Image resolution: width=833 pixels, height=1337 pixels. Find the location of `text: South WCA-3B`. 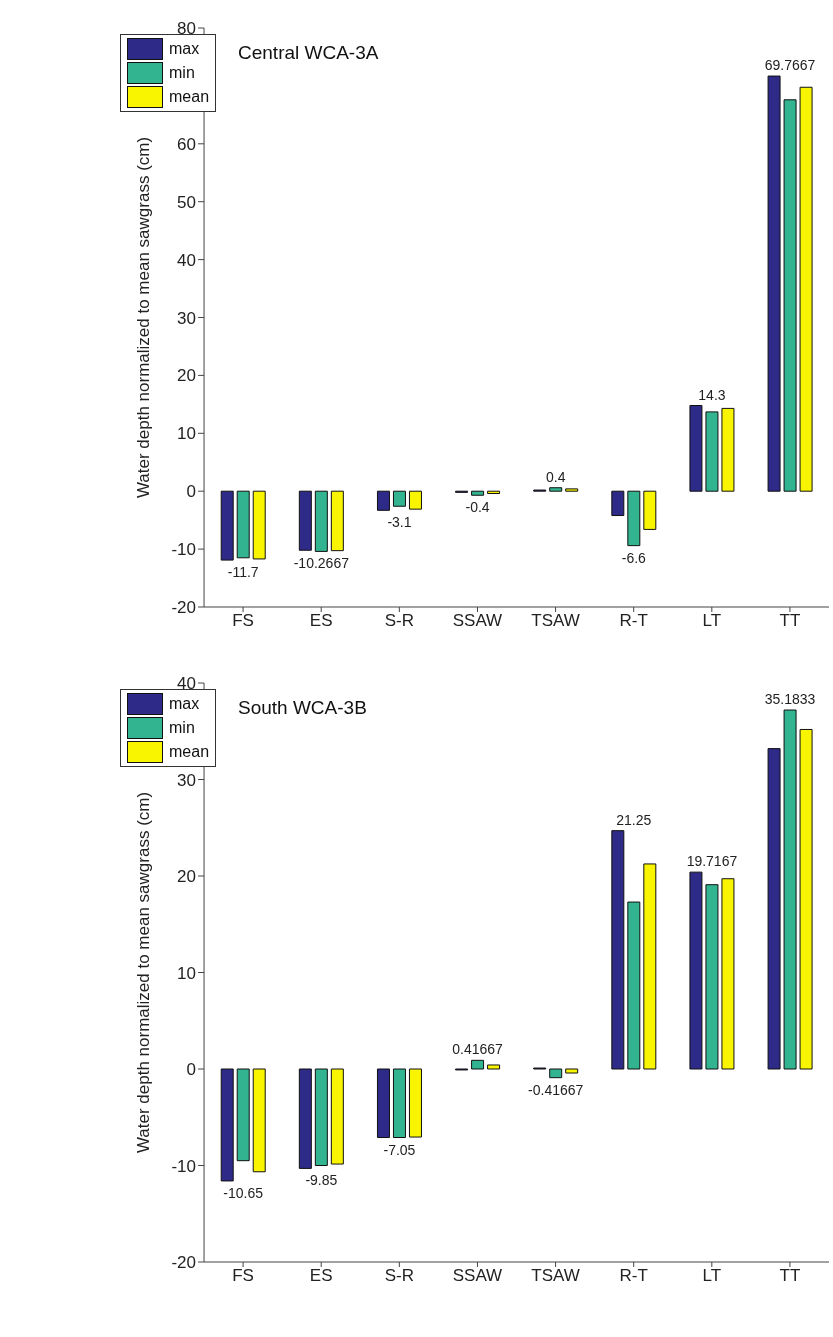

text: South WCA-3B is located at coordinates (302, 708).